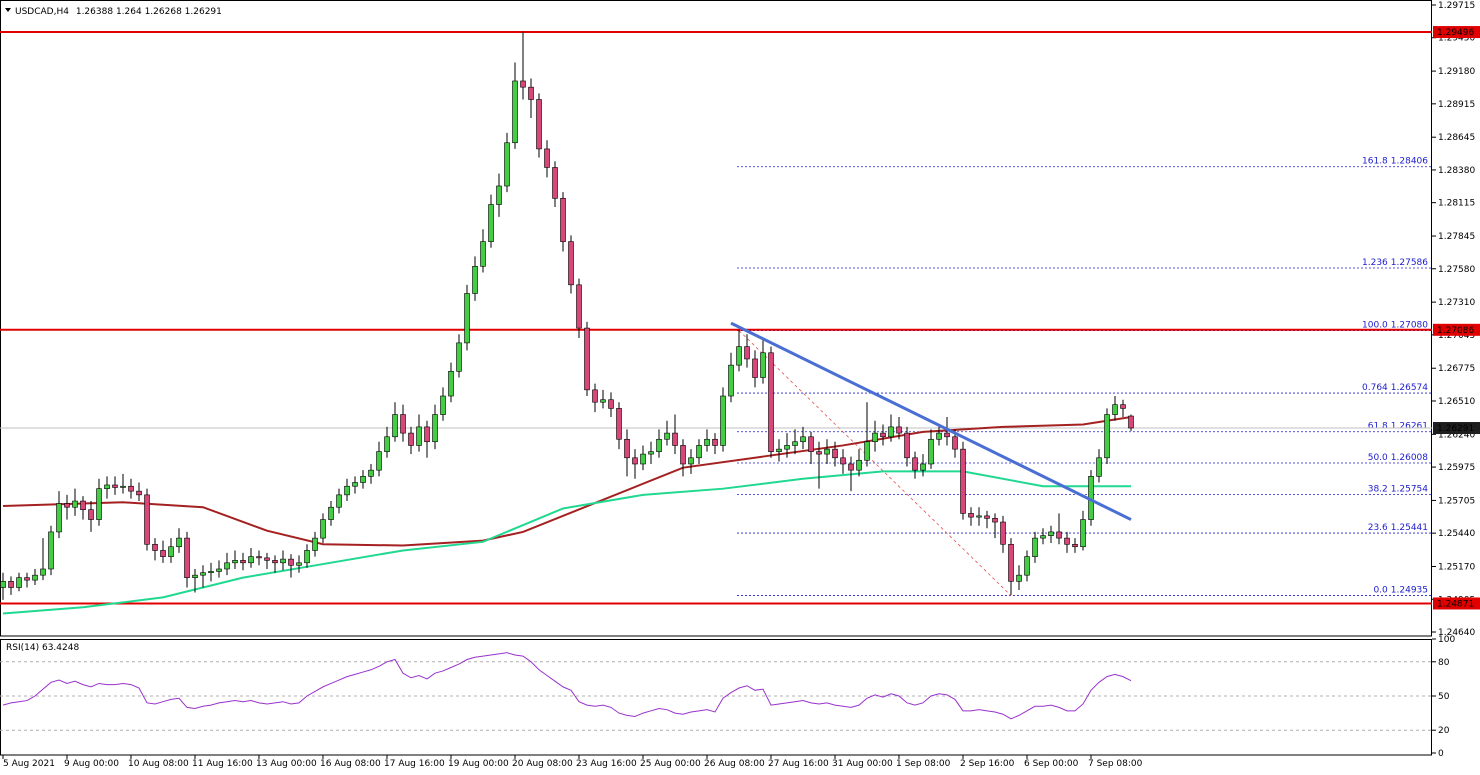  What do you see at coordinates (1446, 640) in the screenshot?
I see `rsi-tick-label: 100` at bounding box center [1446, 640].